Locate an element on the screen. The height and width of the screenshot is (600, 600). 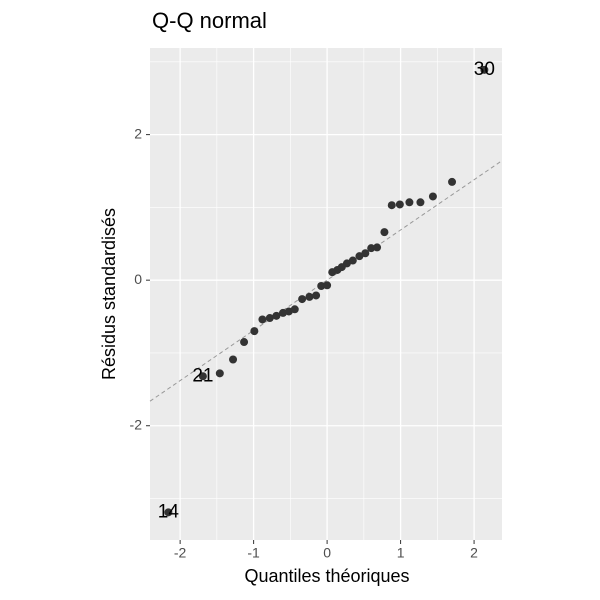
x-tick-label: -1 is located at coordinates (253, 553).